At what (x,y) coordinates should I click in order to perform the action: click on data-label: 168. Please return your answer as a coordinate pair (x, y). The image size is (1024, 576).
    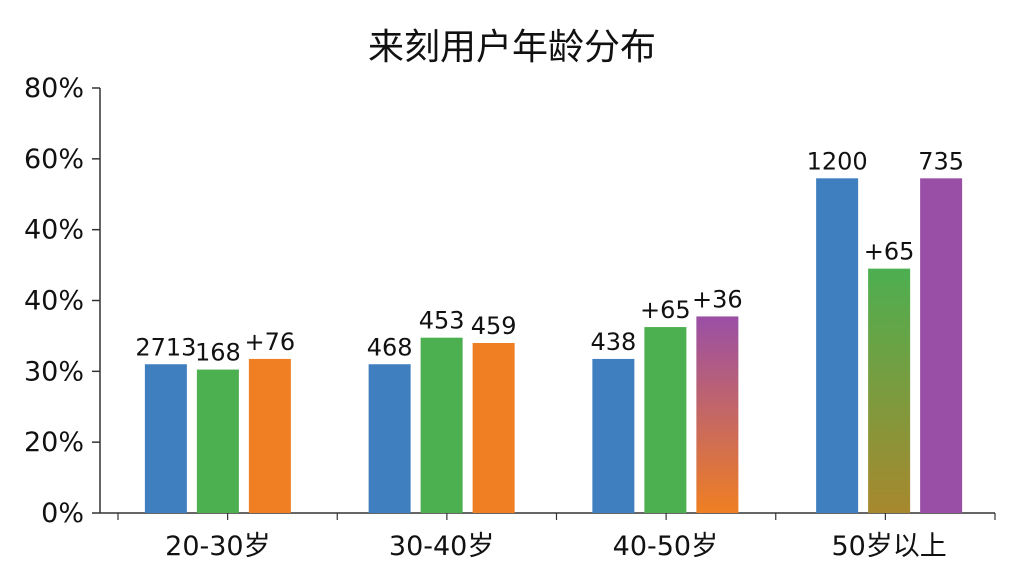
    Looking at the image, I should click on (218, 353).